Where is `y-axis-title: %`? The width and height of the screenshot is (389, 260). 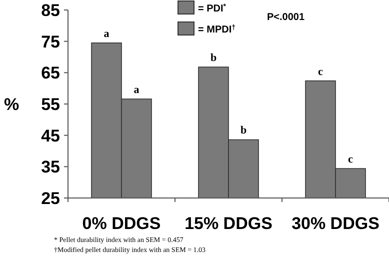
y-axis-title: % is located at coordinates (12, 104).